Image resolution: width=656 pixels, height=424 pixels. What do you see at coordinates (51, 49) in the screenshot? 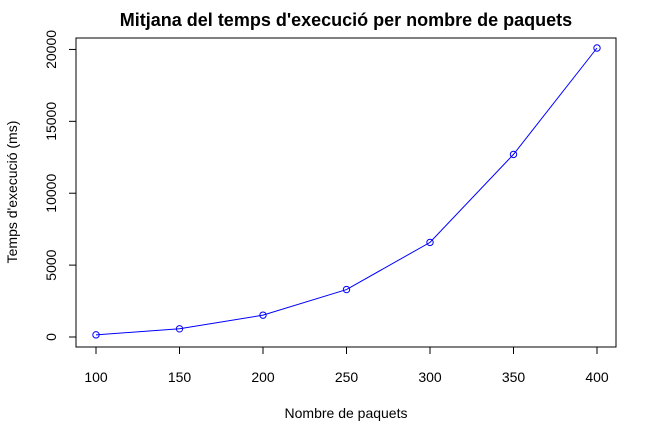
I see `y-tick-label: 20000` at bounding box center [51, 49].